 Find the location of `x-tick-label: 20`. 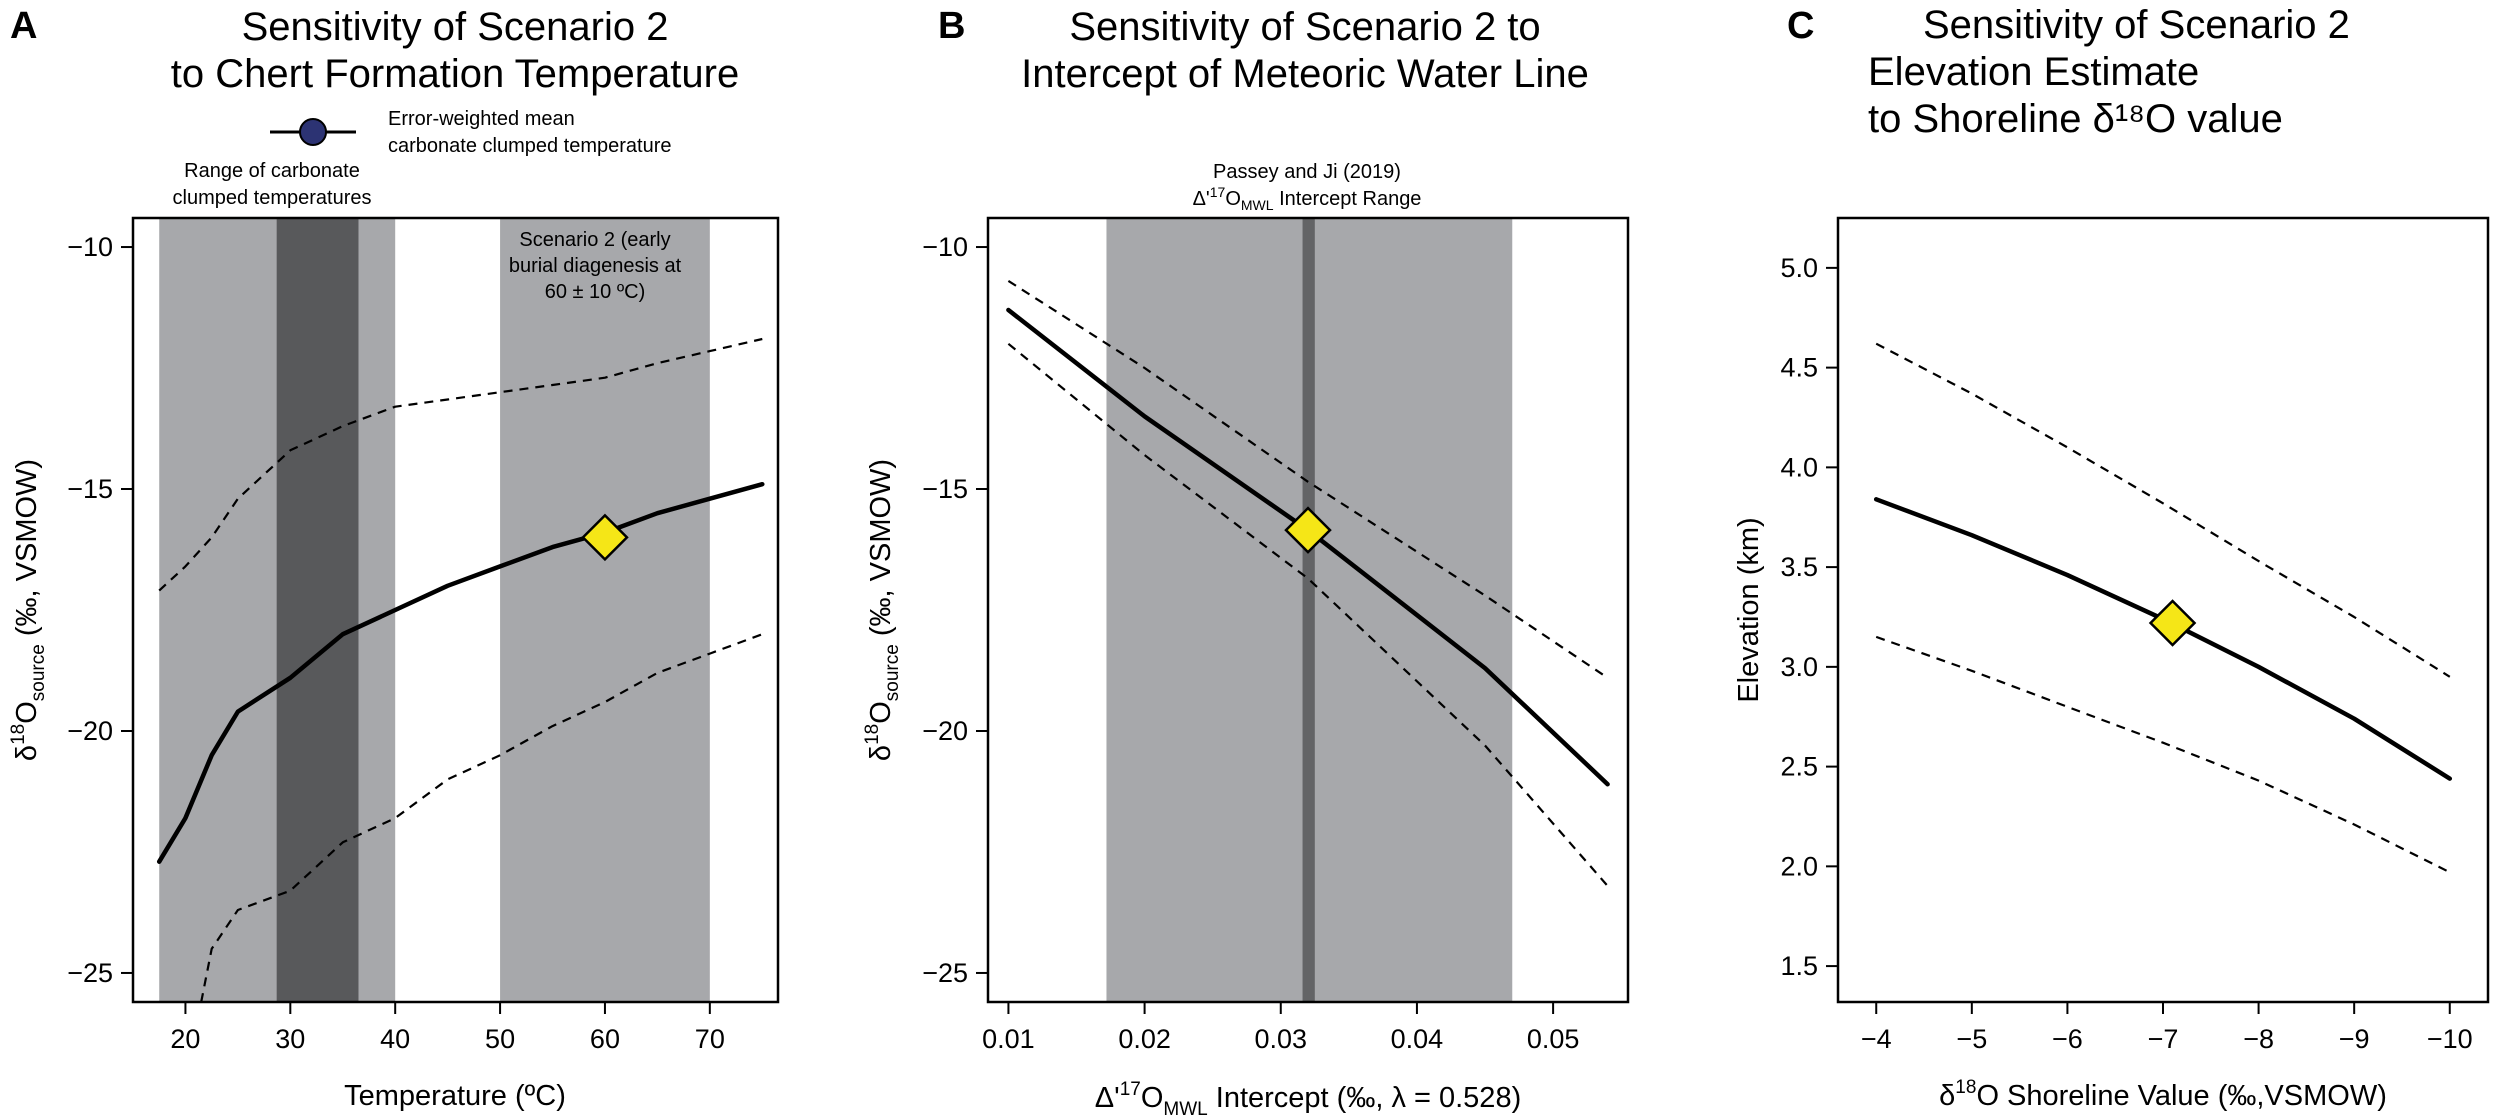

x-tick-label: 20 is located at coordinates (185, 1039).